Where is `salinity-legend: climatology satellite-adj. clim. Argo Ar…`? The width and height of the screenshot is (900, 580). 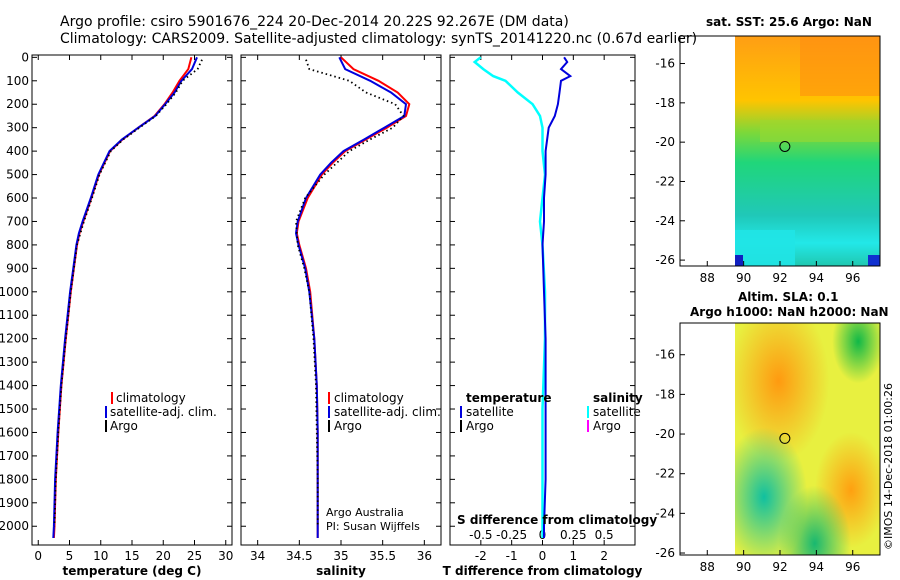 salinity-legend: climatology satellite-adj. clim. Argo Ar… is located at coordinates (383, 462).